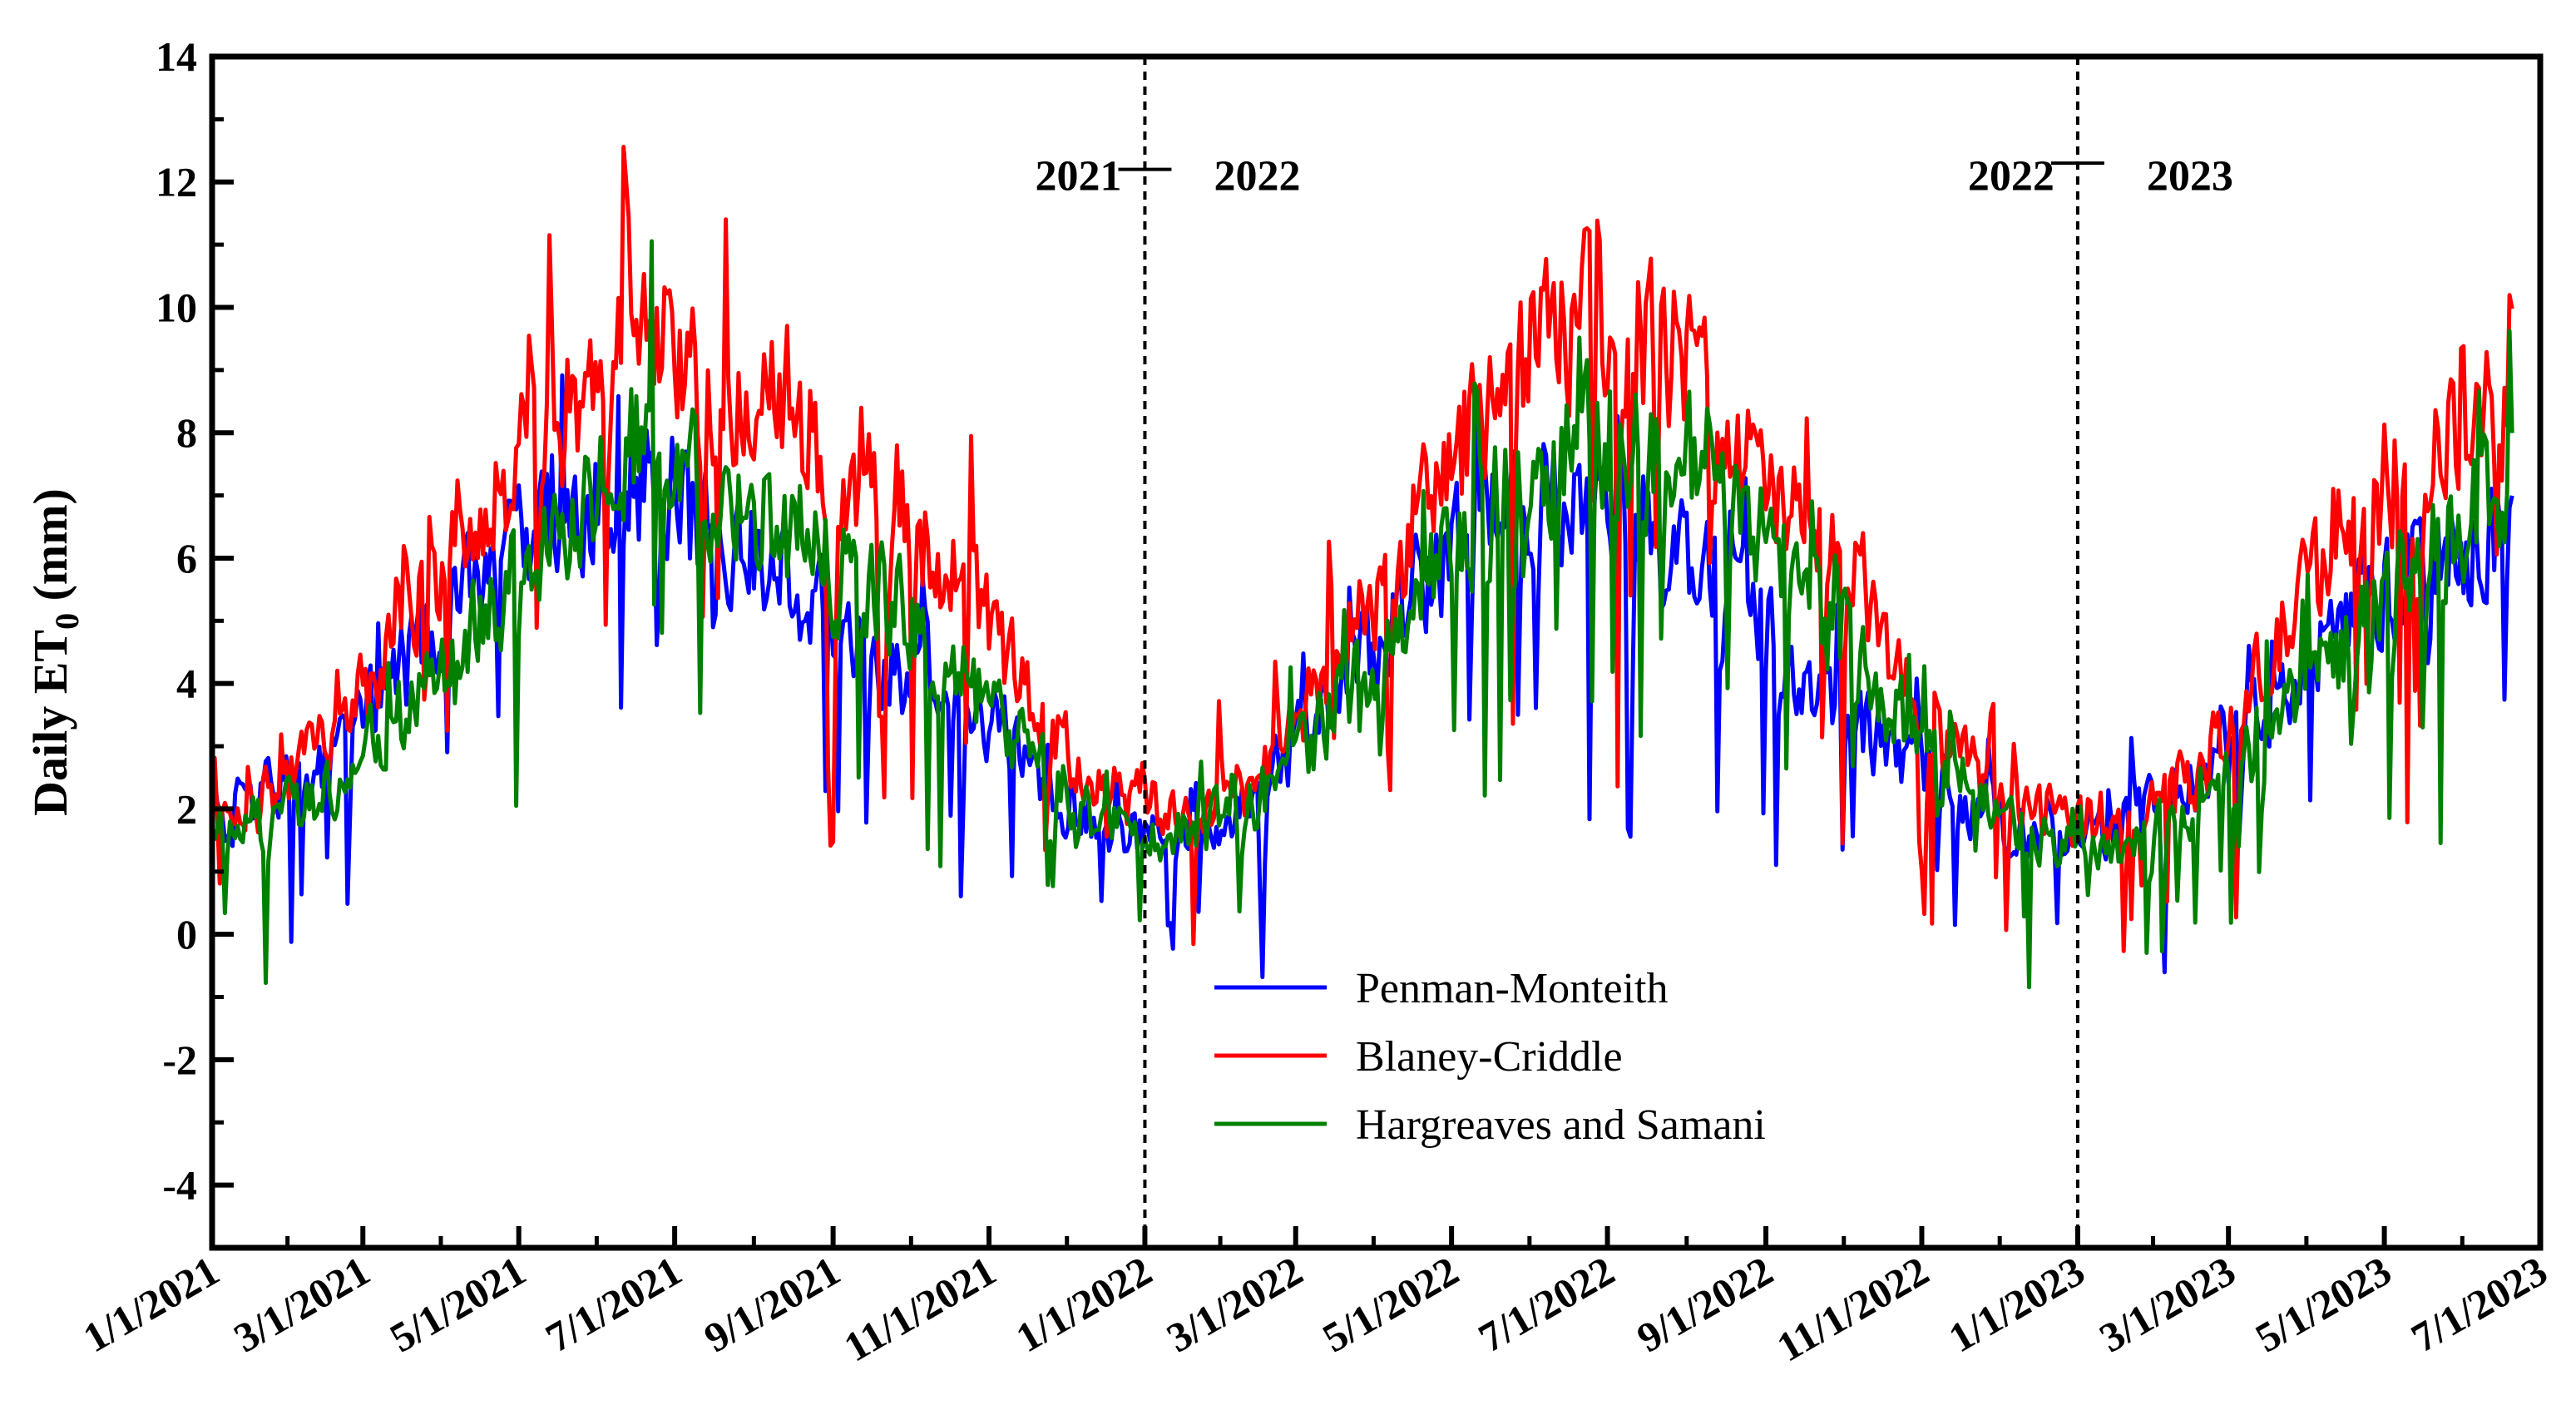 The width and height of the screenshot is (2576, 1410). I want to click on x-tick-label: 3/1/2023, so click(2167, 1304).